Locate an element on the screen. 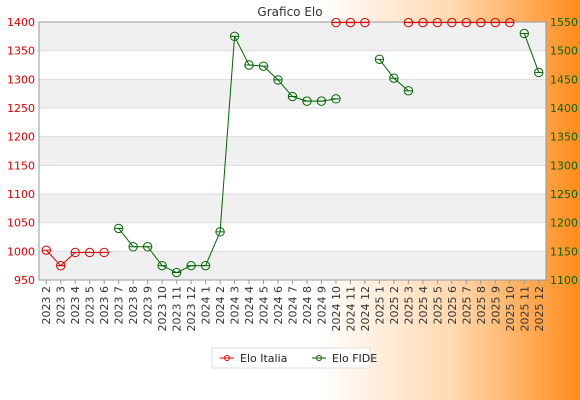  x-tick-label: 2023 5 is located at coordinates (90, 305).